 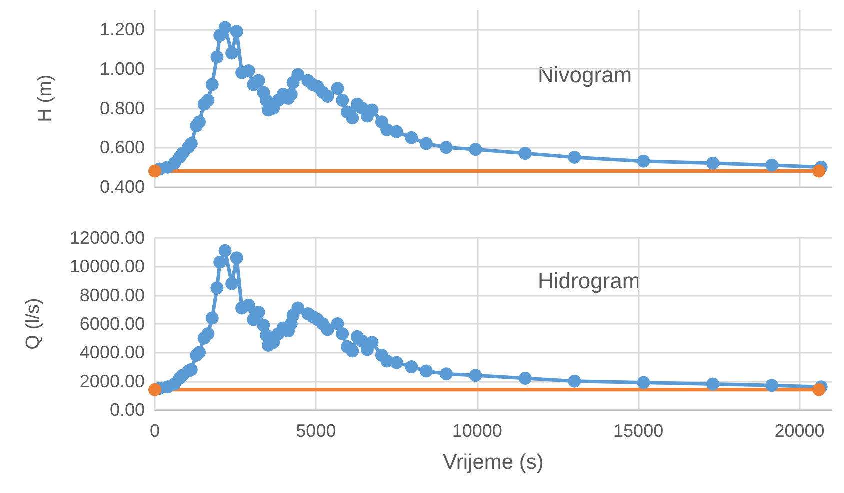 I want to click on x-tick-label: 10000, so click(x=477, y=431).